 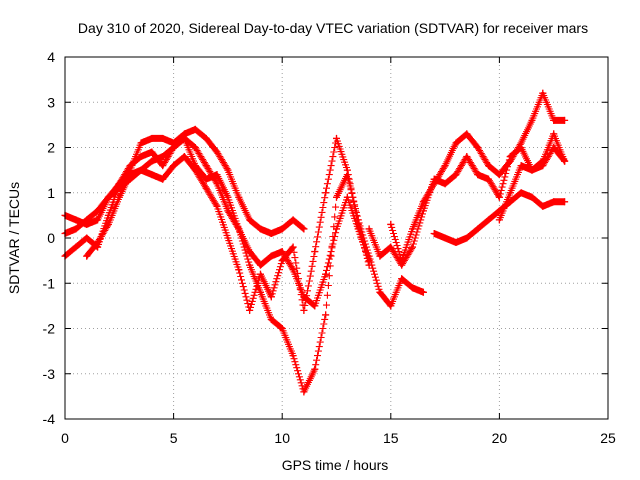 What do you see at coordinates (174, 438) in the screenshot?
I see `x-tick-label: 5` at bounding box center [174, 438].